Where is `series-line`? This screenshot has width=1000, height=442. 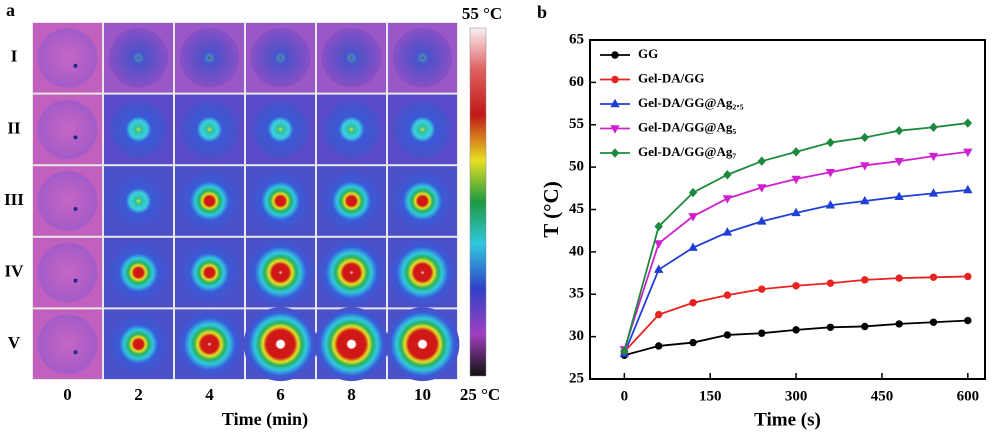
series-line is located at coordinates (796, 338).